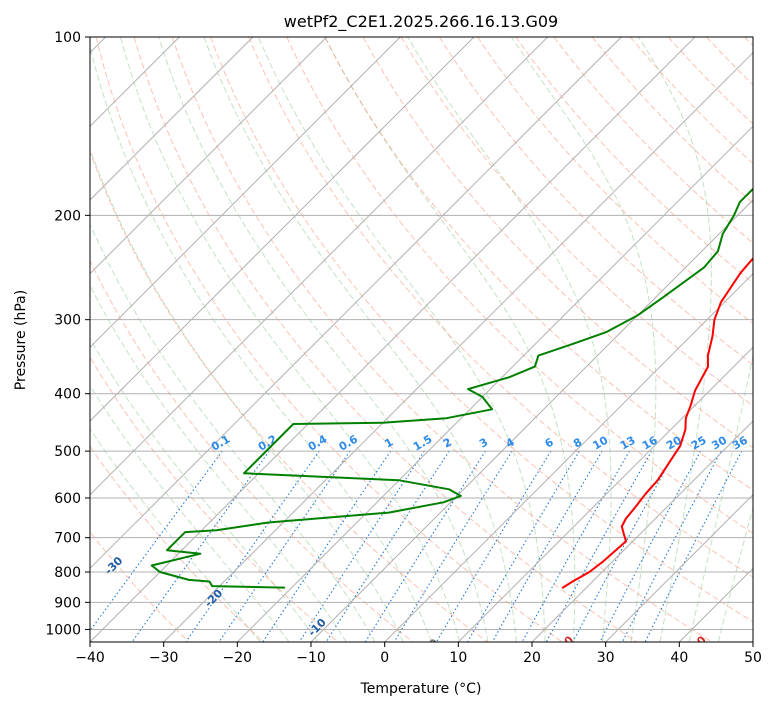 Image resolution: width=775 pixels, height=708 pixels. Describe the element at coordinates (90, 658) in the screenshot. I see `x-tick-label: −40` at that location.